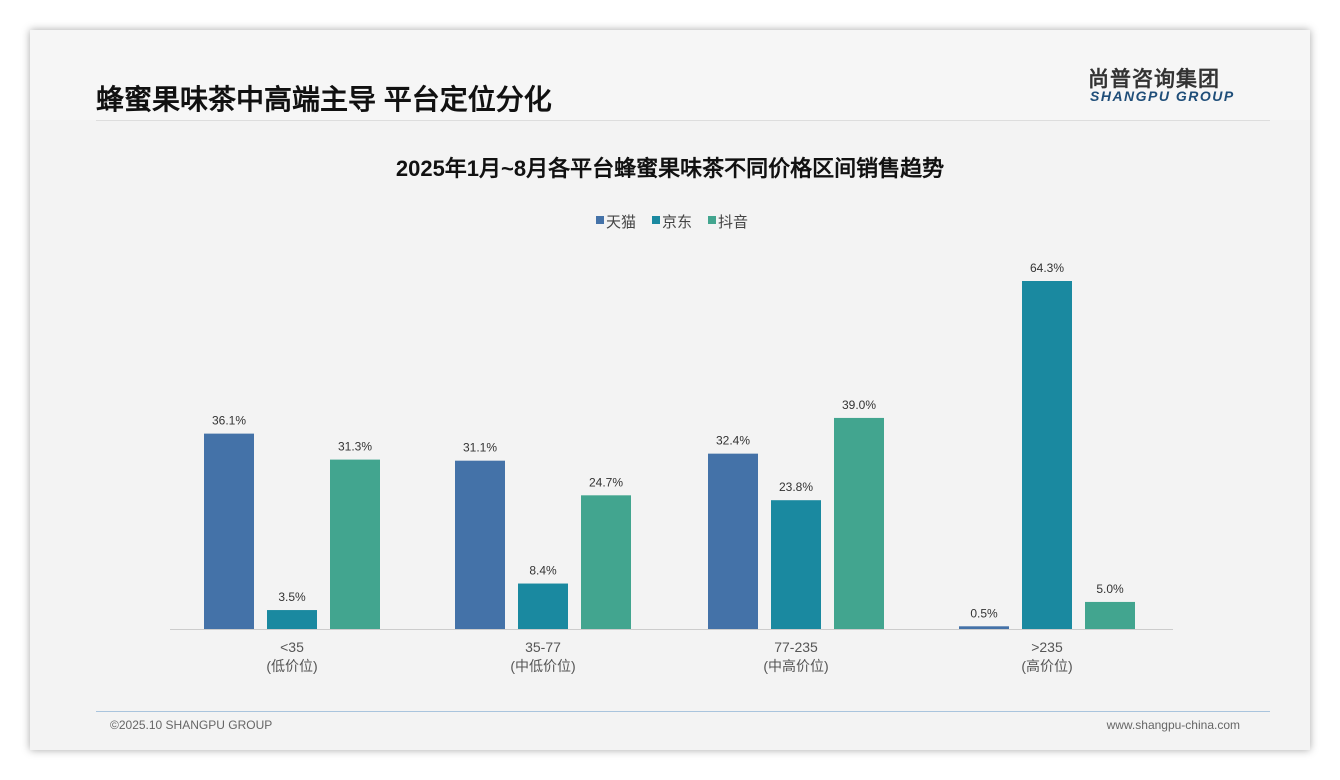 This screenshot has width=1340, height=780. Describe the element at coordinates (1047, 268) in the screenshot. I see `data-label: 64.3%` at that location.